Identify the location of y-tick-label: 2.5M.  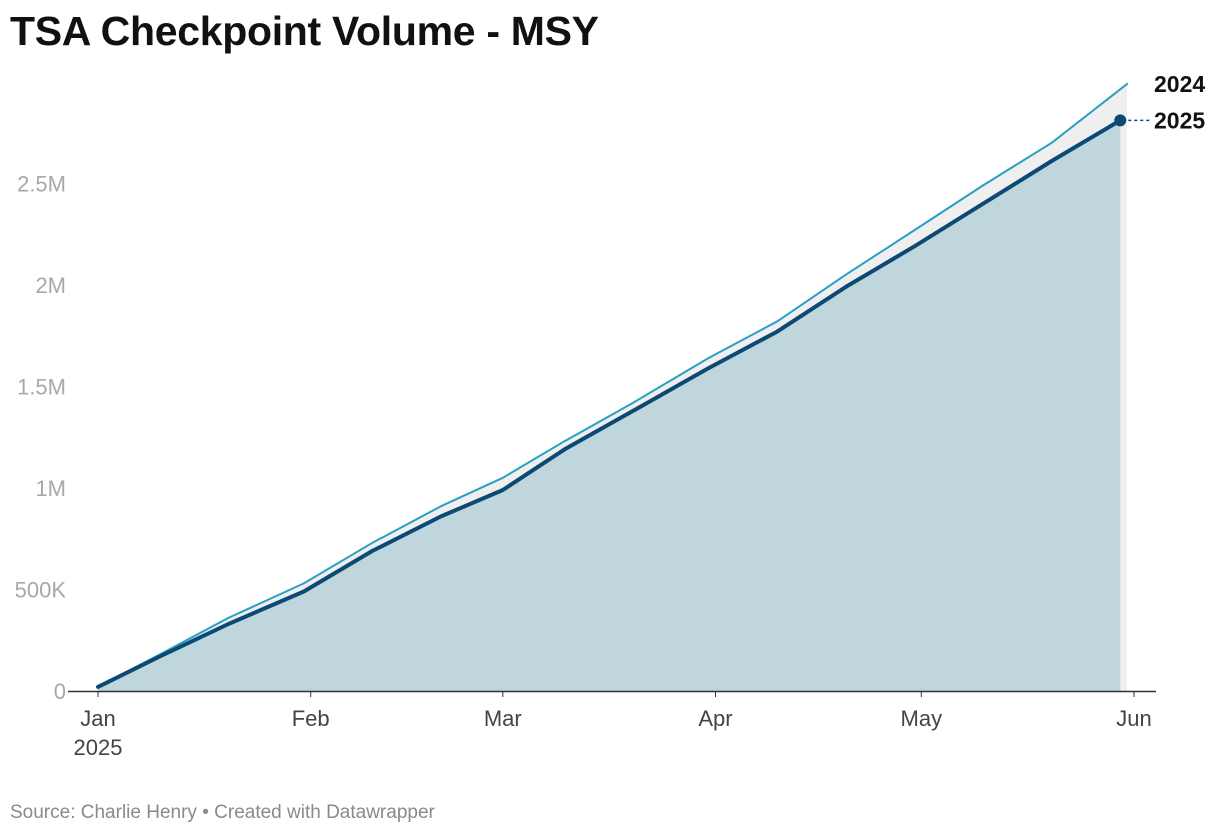
(41, 183).